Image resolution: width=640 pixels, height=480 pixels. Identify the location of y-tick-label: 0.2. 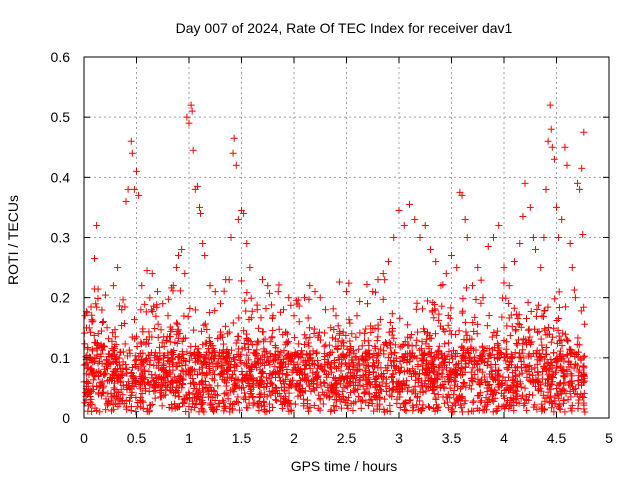
(61, 298).